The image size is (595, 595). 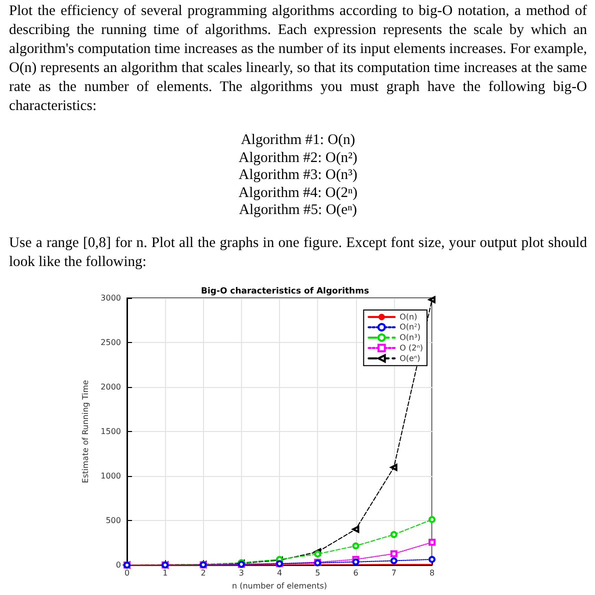 What do you see at coordinates (298, 253) in the screenshot?
I see `text: Use a range [0,8] for n. Plot all the graphs in one figure. Except font size, your output plot should look like the following:` at bounding box center [298, 253].